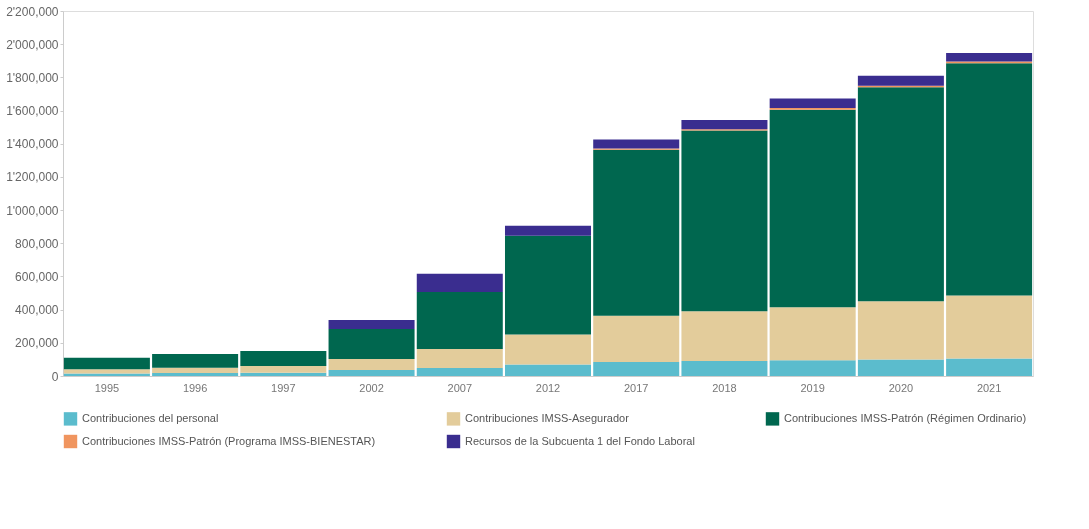 The height and width of the screenshot is (529, 1089). What do you see at coordinates (812, 387) in the screenshot?
I see `x-tick-label: 2019` at bounding box center [812, 387].